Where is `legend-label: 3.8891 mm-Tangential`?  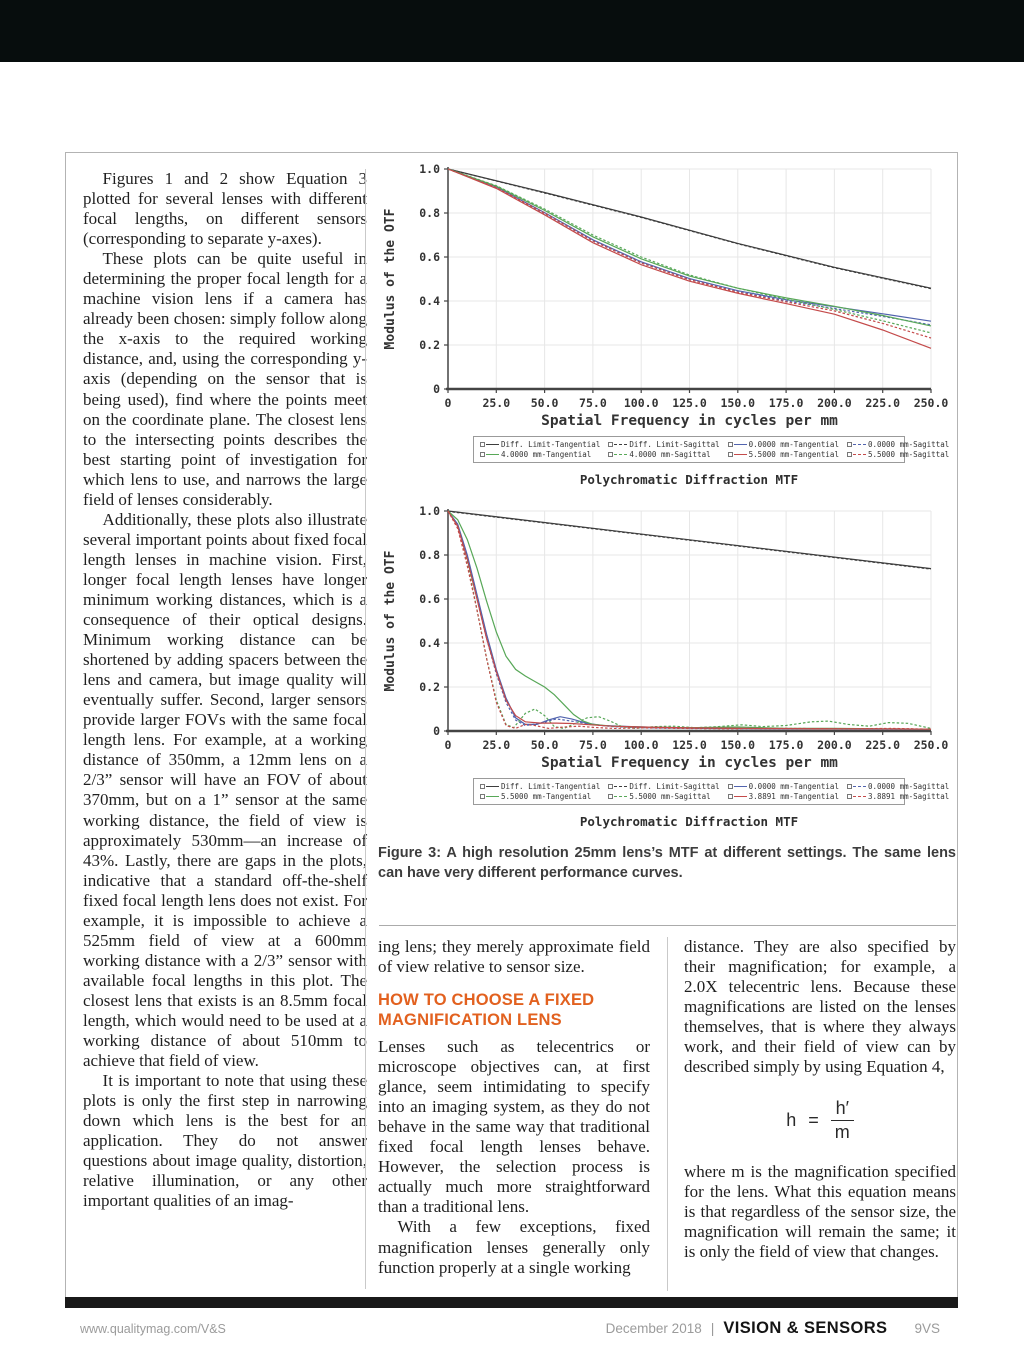 legend-label: 3.8891 mm-Tangential is located at coordinates (793, 796).